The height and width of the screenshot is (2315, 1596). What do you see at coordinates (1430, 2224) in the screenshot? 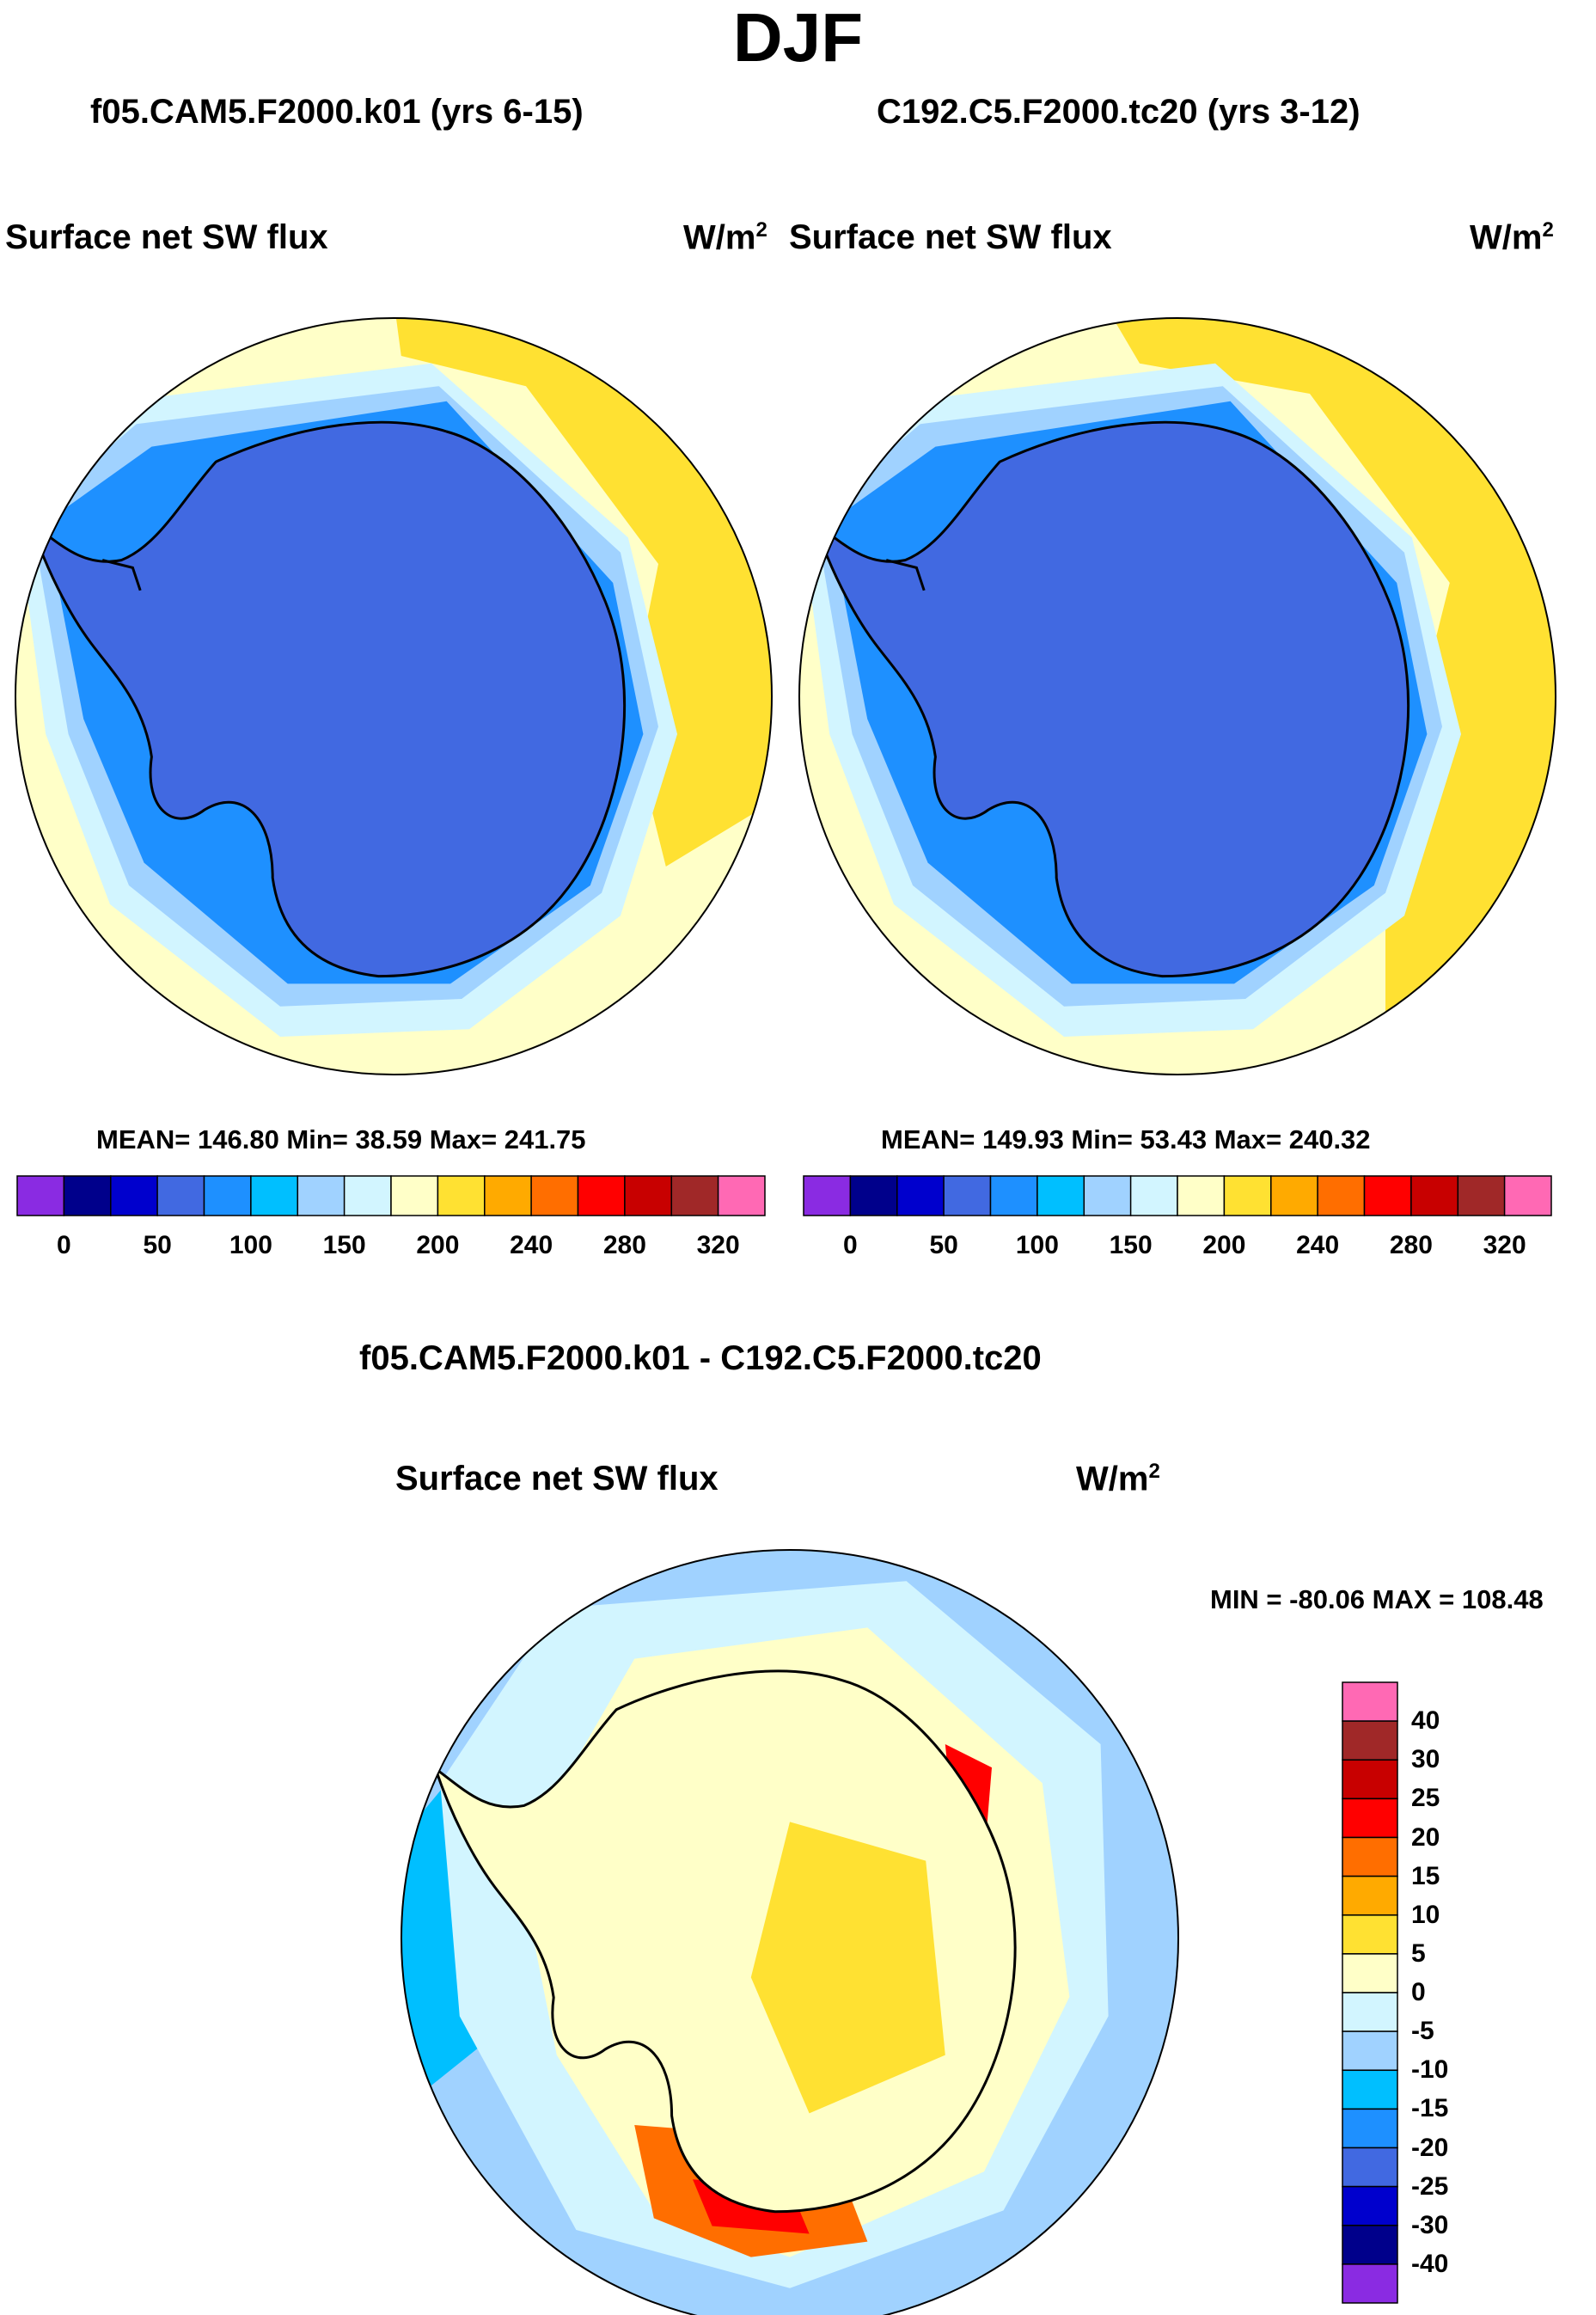
I see `diff-colorbar-tick-label: -30` at bounding box center [1430, 2224].